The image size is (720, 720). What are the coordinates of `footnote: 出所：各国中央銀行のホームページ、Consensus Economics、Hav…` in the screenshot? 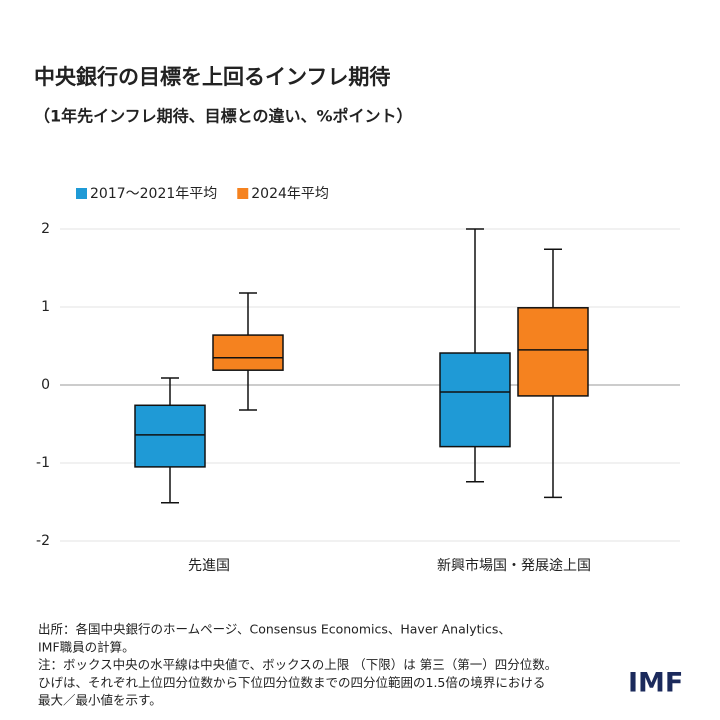 It's located at (274, 629).